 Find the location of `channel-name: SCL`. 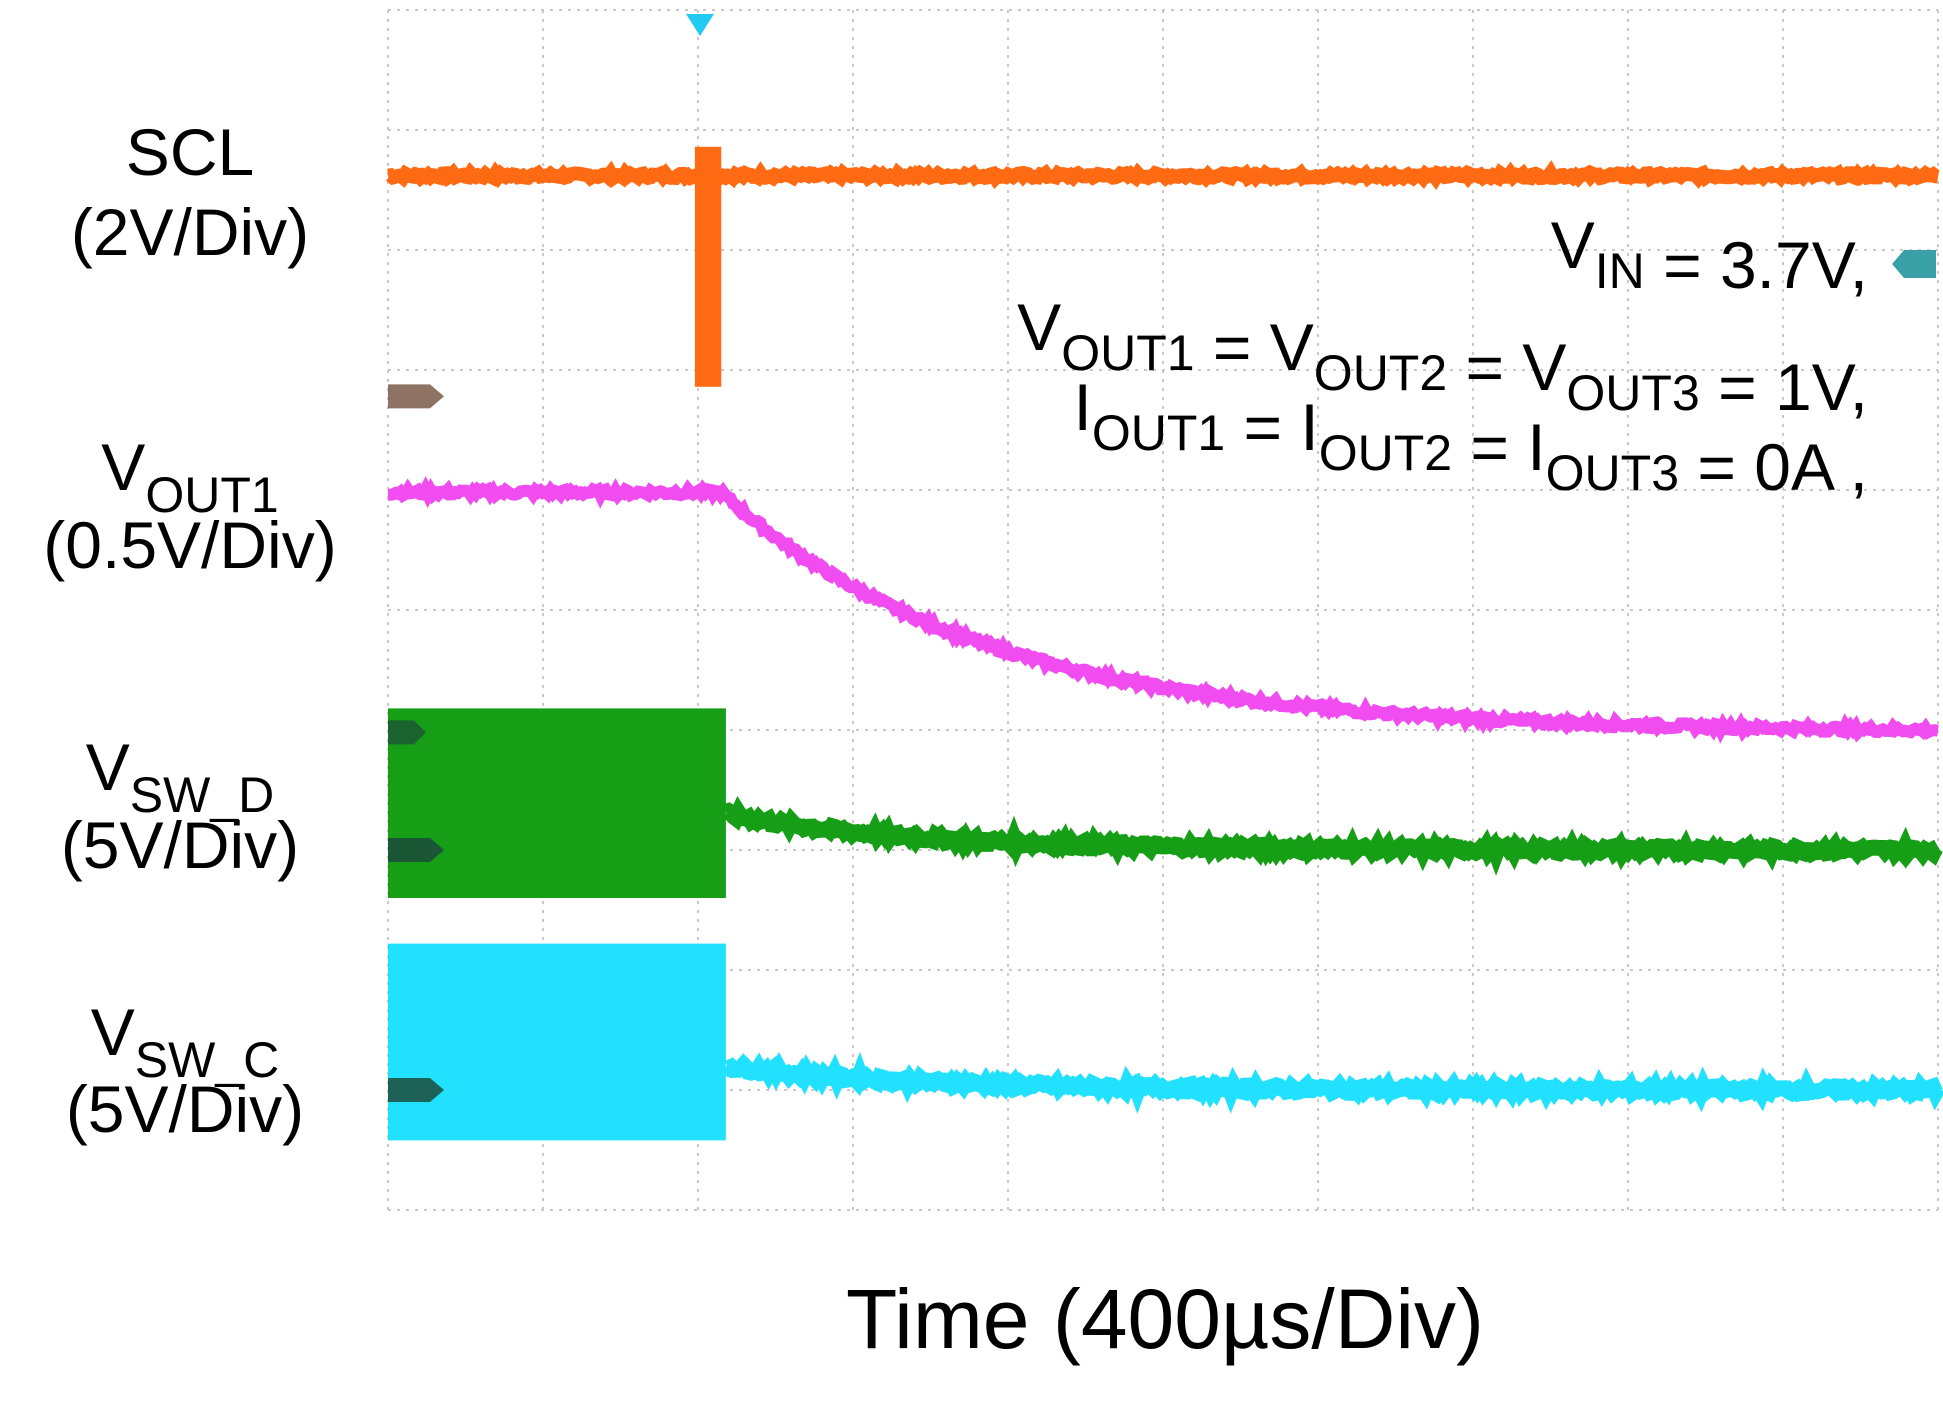

channel-name: SCL is located at coordinates (190, 152).